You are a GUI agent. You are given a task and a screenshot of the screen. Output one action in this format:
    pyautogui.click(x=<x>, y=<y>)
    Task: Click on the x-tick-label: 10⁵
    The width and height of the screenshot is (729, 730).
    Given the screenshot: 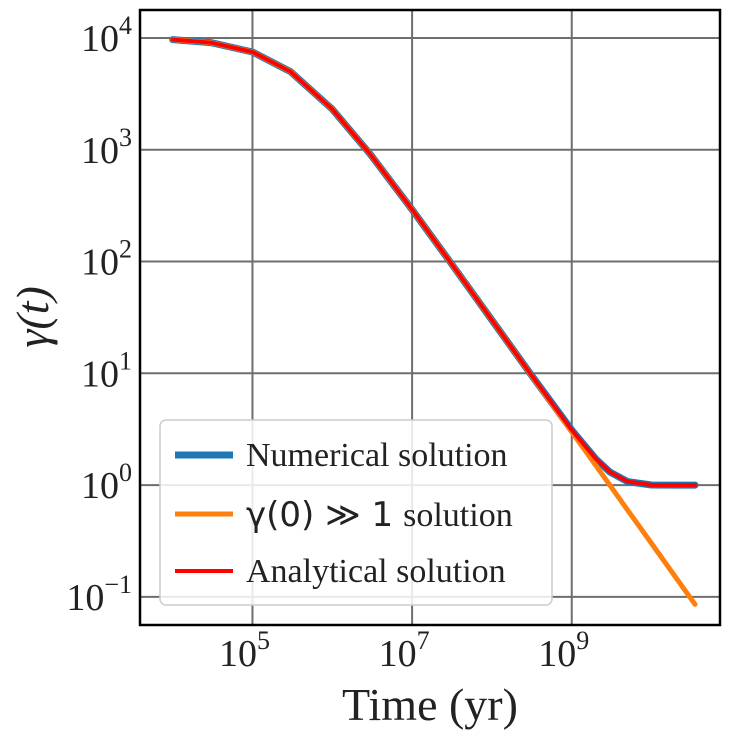 What is the action you would take?
    pyautogui.click(x=244, y=650)
    